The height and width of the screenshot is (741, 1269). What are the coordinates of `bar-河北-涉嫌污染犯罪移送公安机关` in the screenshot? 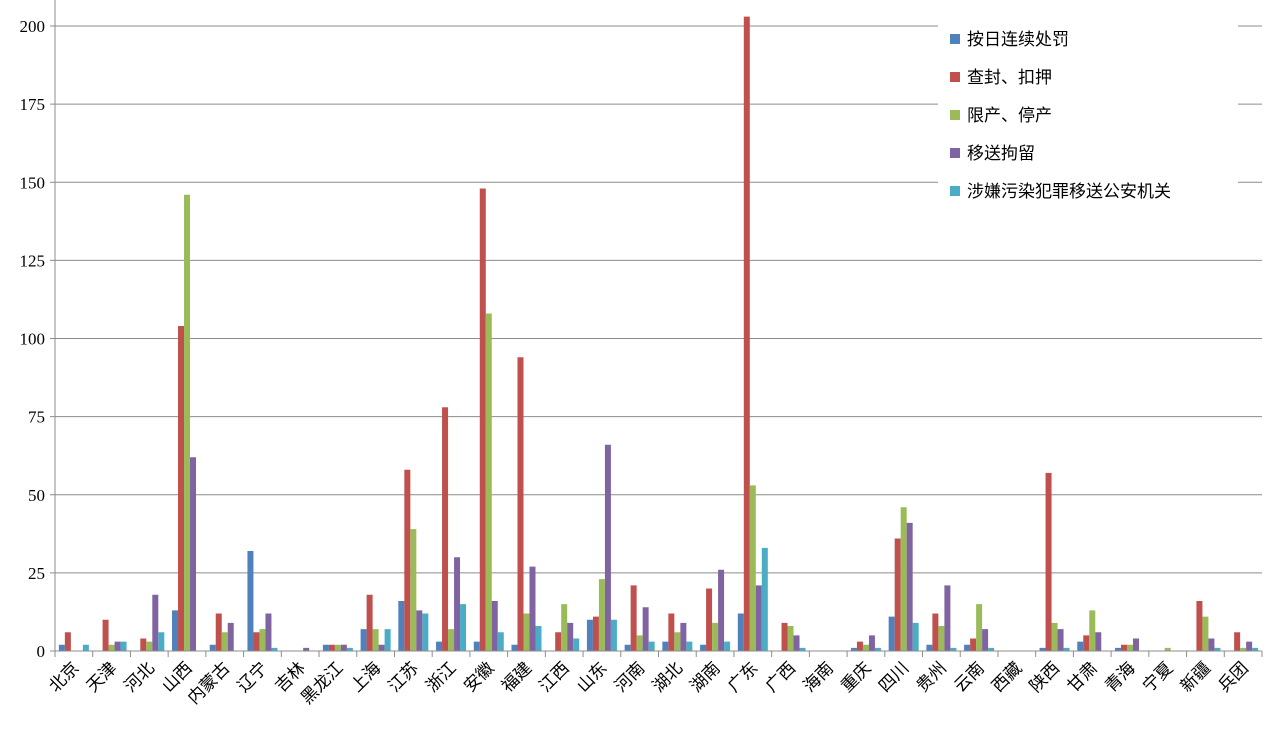 It's located at (161, 641).